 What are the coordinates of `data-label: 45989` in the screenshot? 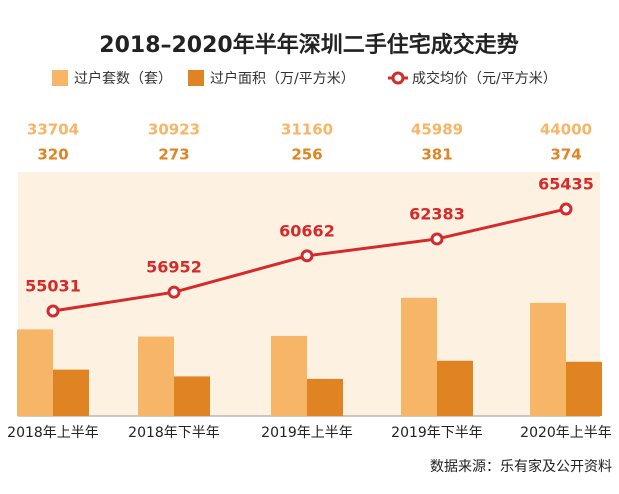 It's located at (437, 130).